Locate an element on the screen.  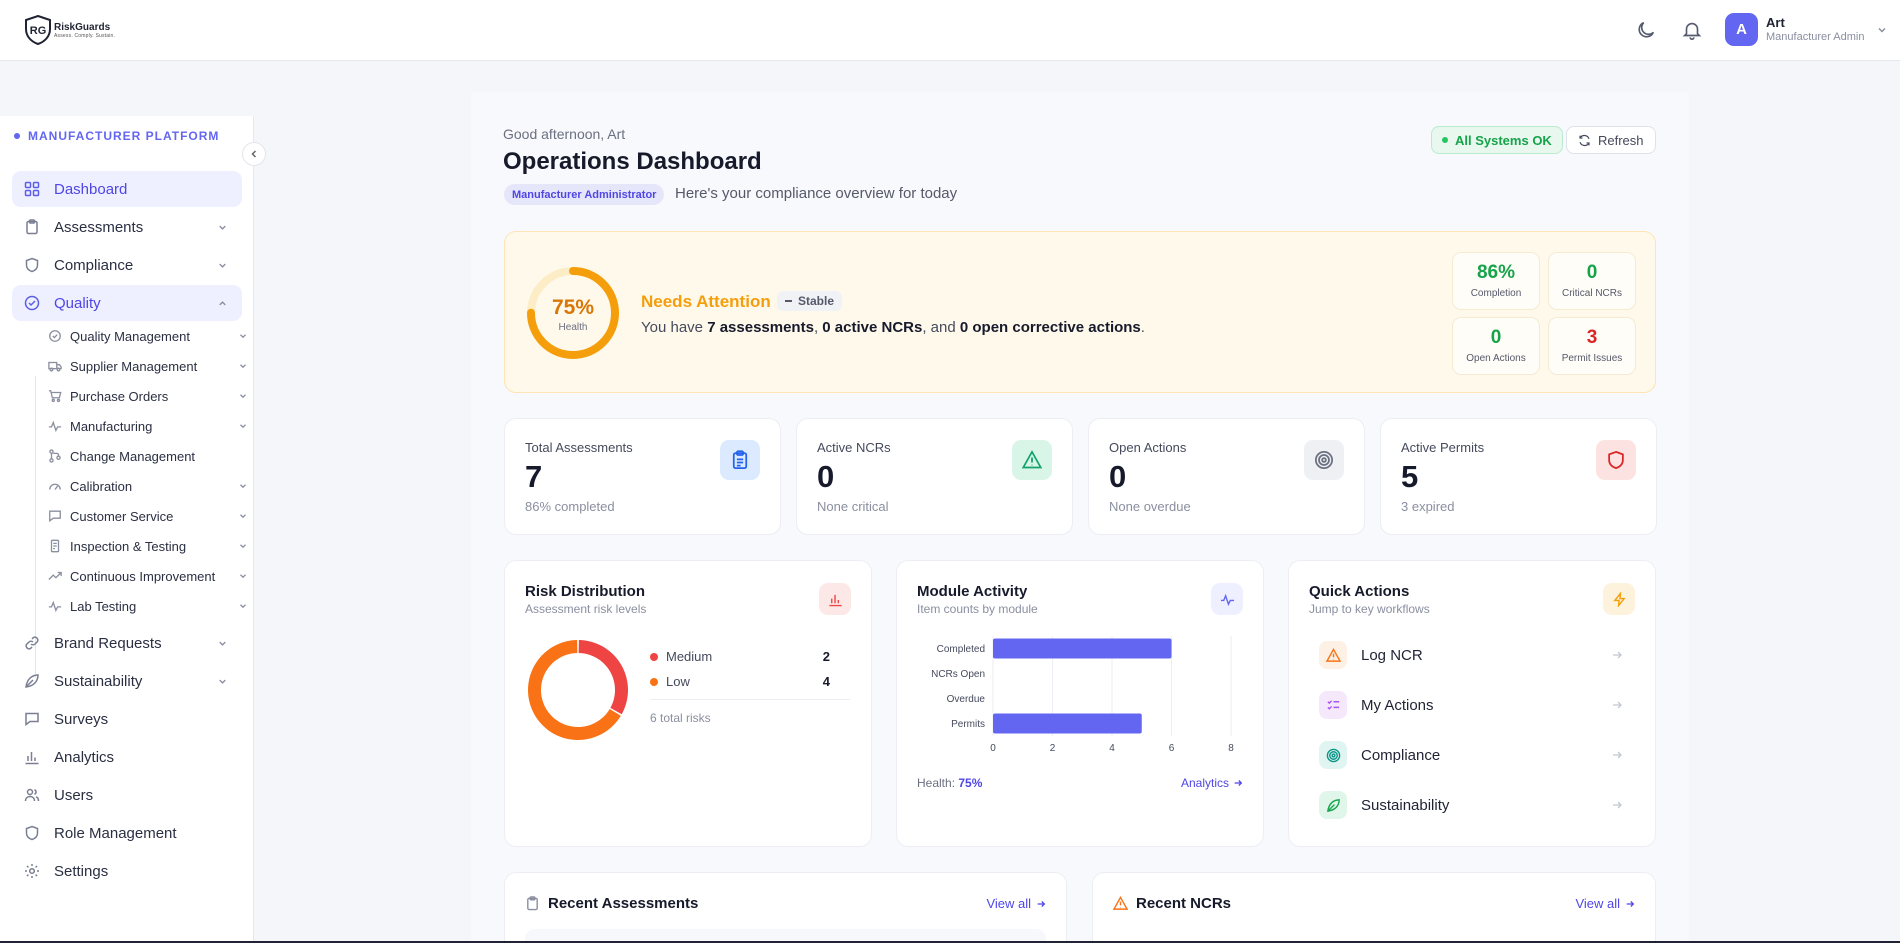
summary-ncrs: 0 active NCRs is located at coordinates (872, 327).